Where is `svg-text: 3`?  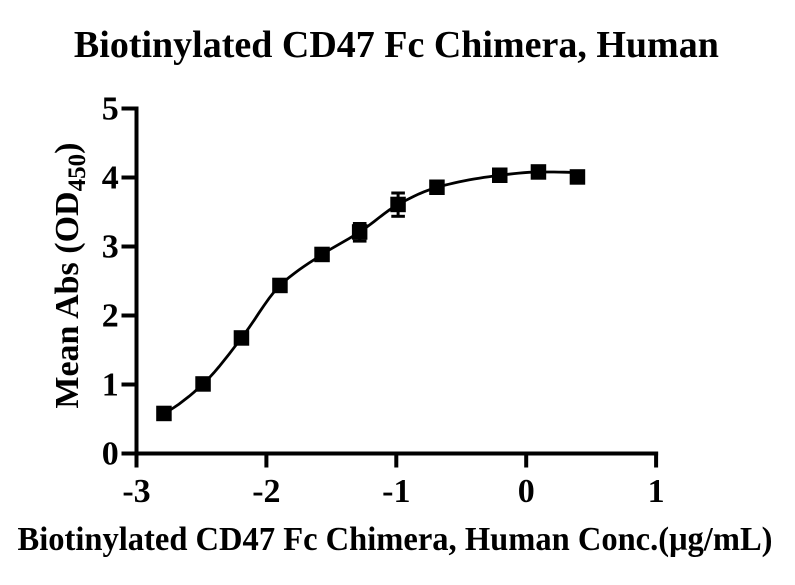
svg-text: 3 is located at coordinates (110, 247).